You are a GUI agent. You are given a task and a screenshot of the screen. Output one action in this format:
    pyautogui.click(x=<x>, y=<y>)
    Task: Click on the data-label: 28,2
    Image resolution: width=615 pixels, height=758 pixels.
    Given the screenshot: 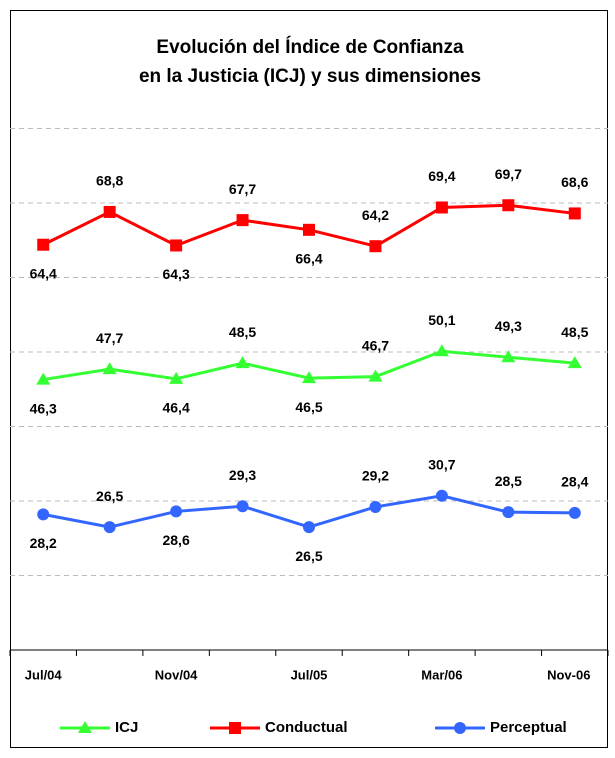 What is the action you would take?
    pyautogui.click(x=43, y=543)
    